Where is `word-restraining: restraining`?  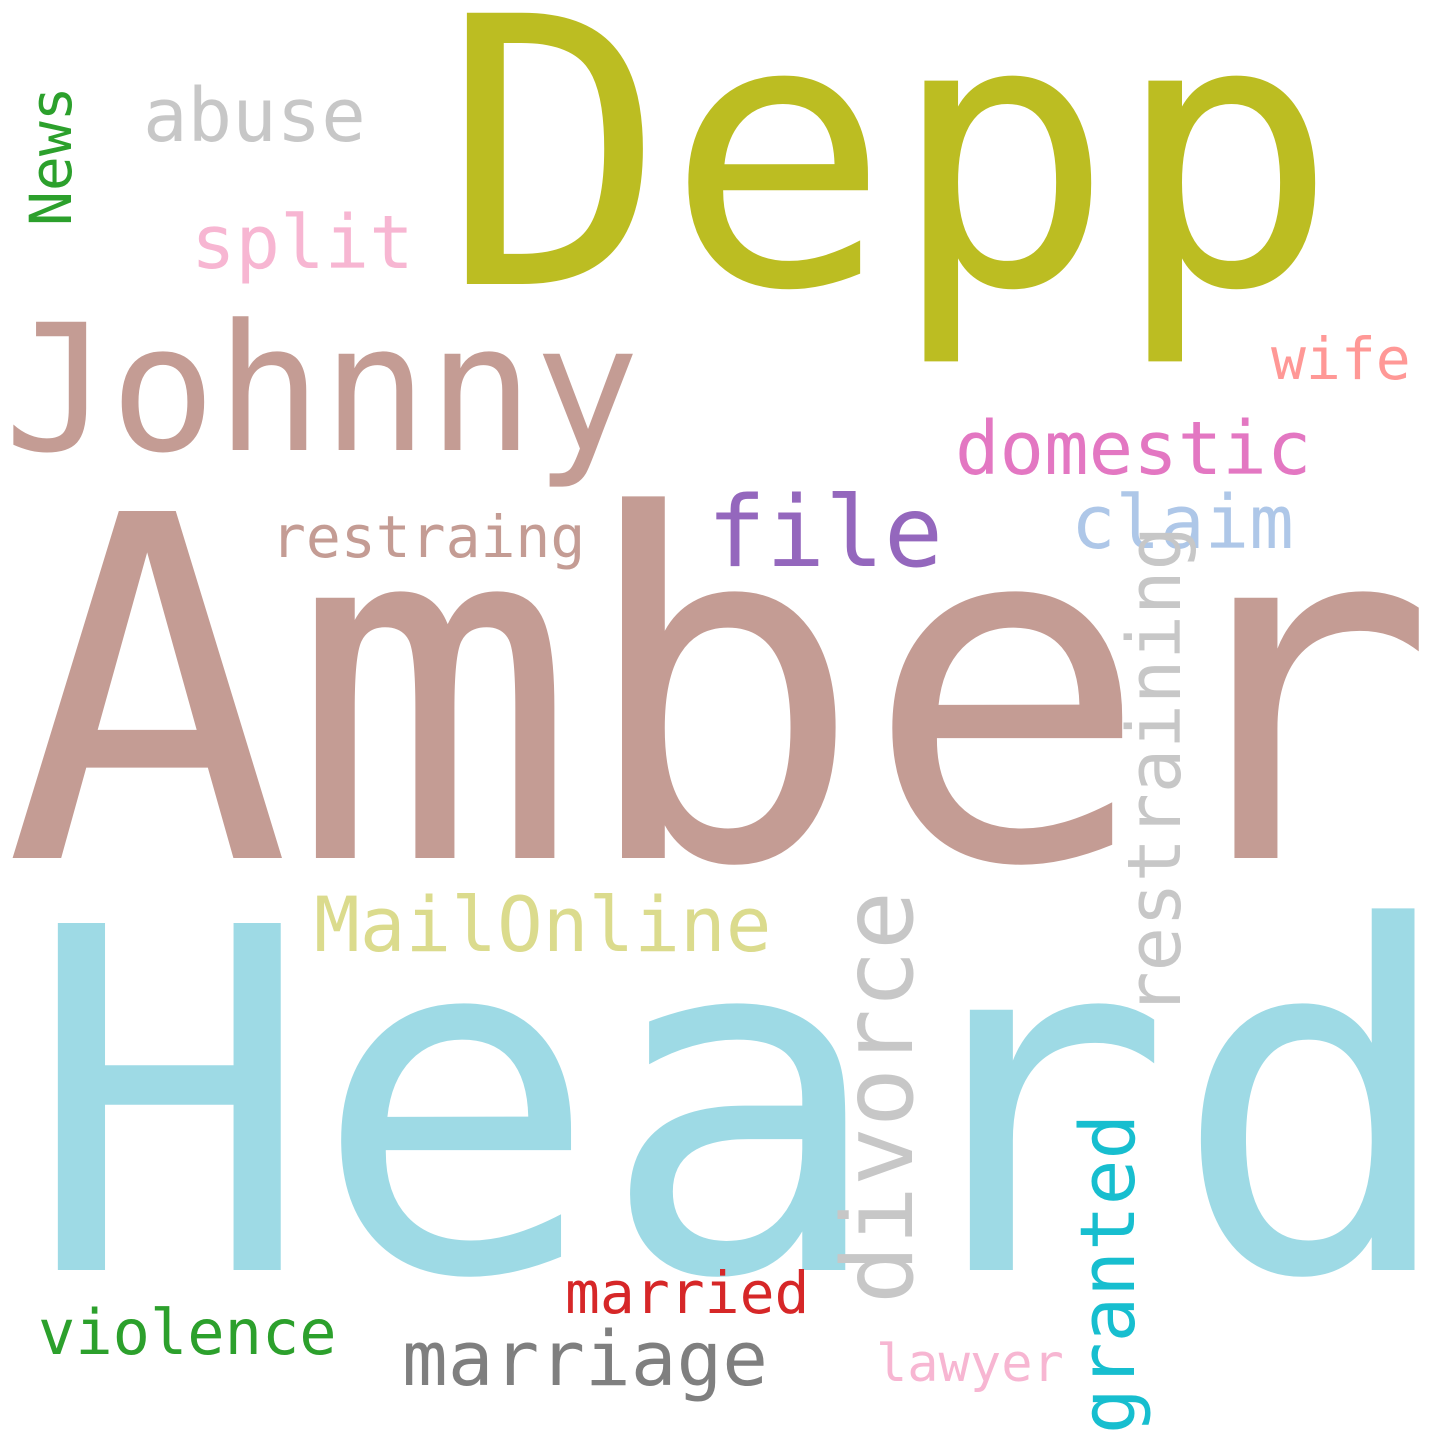 word-restraining: restraining is located at coordinates (1155, 770).